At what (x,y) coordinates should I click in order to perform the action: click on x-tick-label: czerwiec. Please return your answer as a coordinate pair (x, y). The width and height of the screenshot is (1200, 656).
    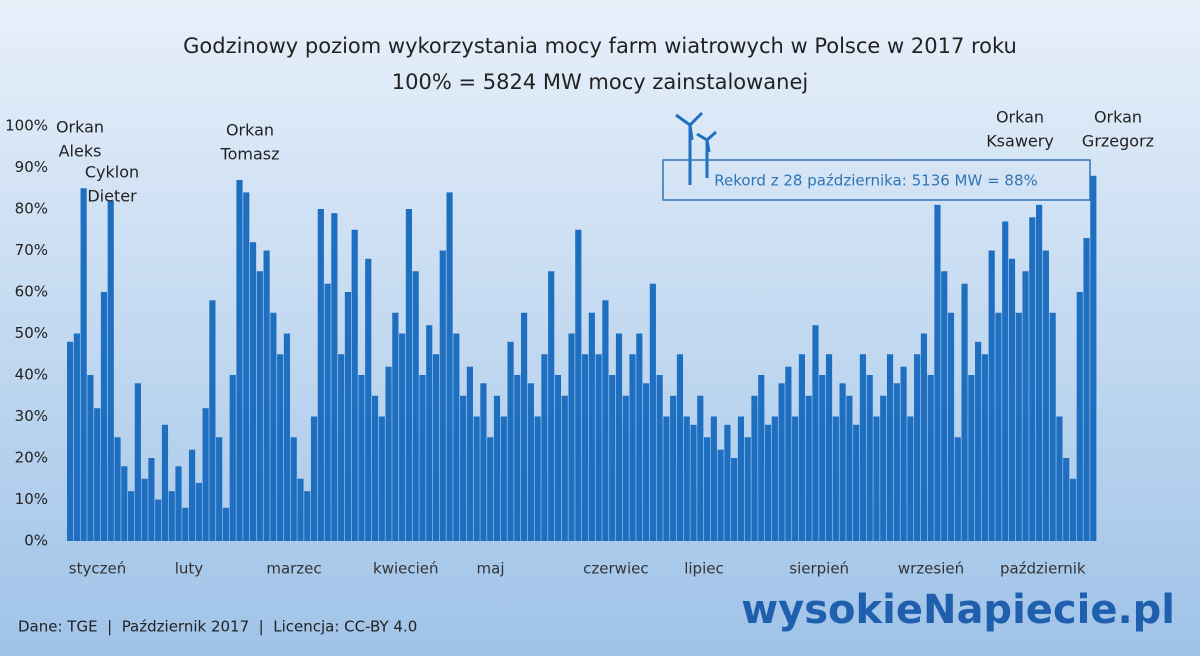
    Looking at the image, I should click on (615, 569).